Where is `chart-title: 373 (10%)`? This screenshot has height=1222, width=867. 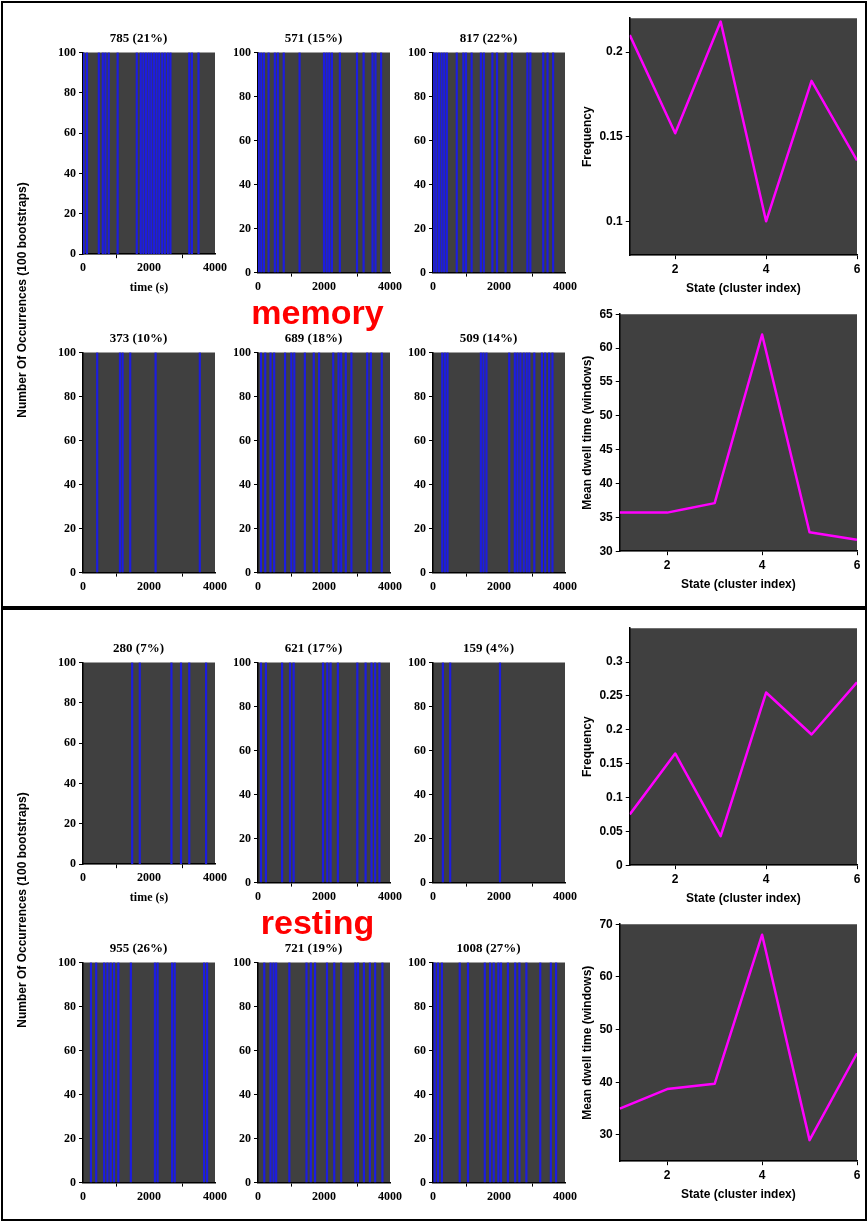 chart-title: 373 (10%) is located at coordinates (138, 338).